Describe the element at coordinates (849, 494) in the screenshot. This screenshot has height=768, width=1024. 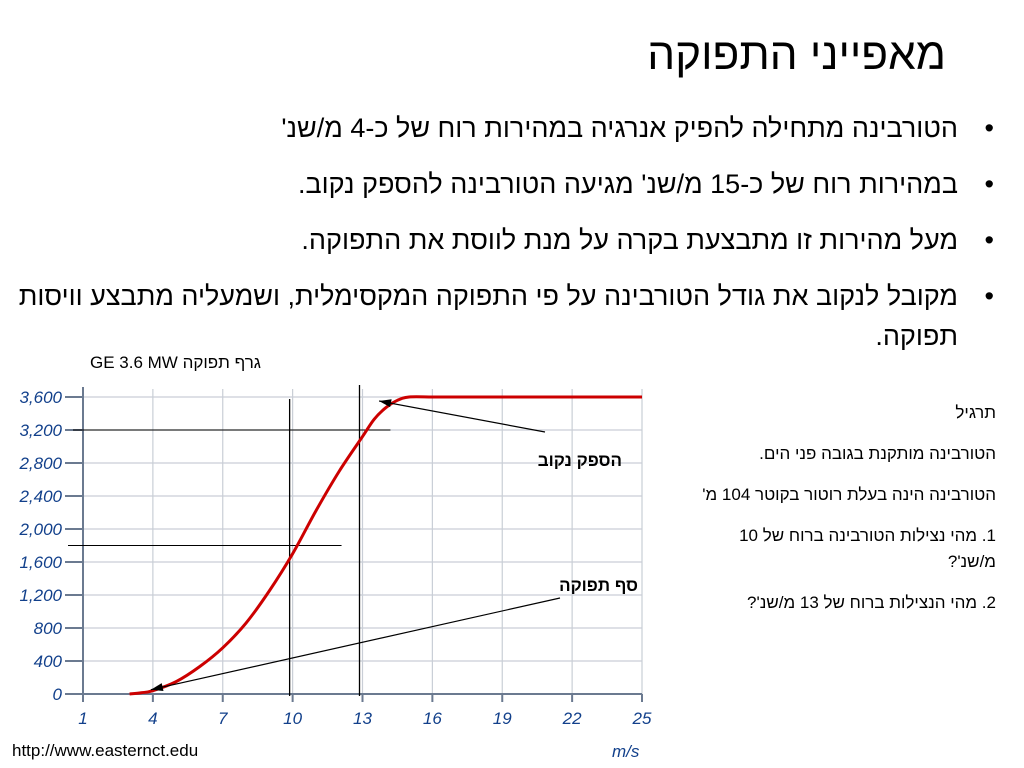
I see `exercise-text-2: הטורבינה הינה בעלת רוטור בקוטר 104 מ'` at that location.